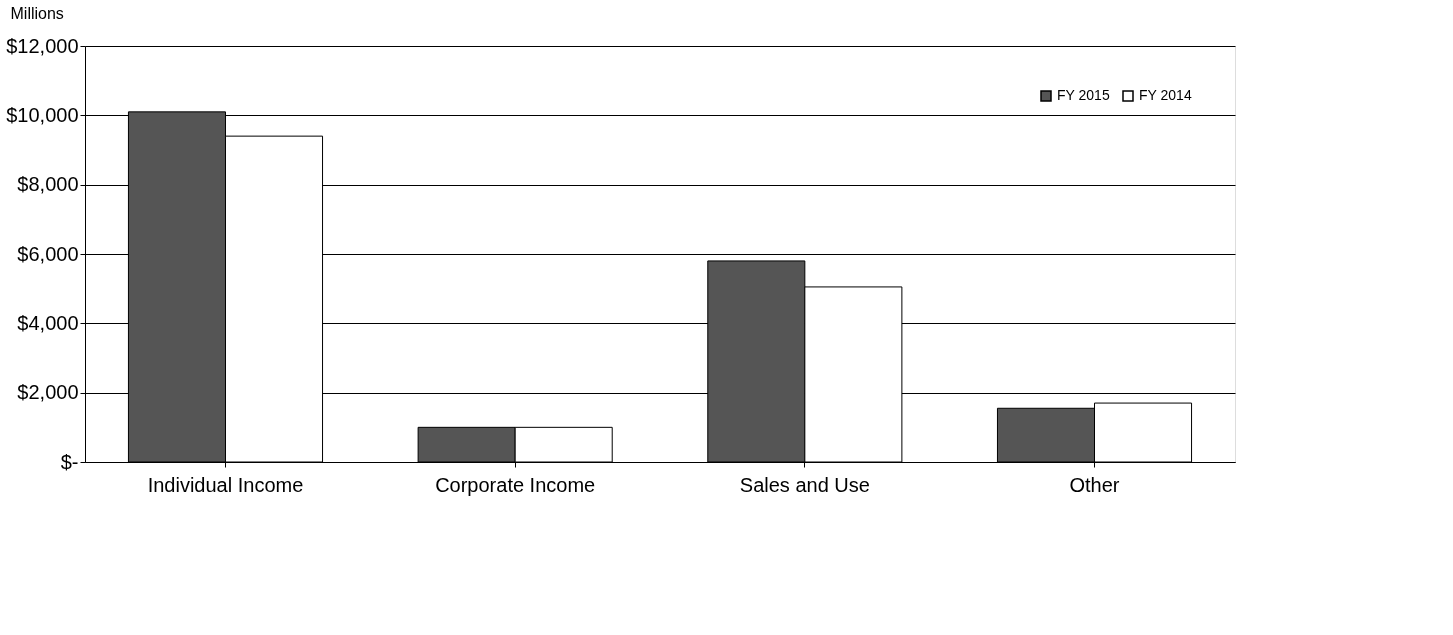  What do you see at coordinates (48, 184) in the screenshot?
I see `y-tick-label: $8,000` at bounding box center [48, 184].